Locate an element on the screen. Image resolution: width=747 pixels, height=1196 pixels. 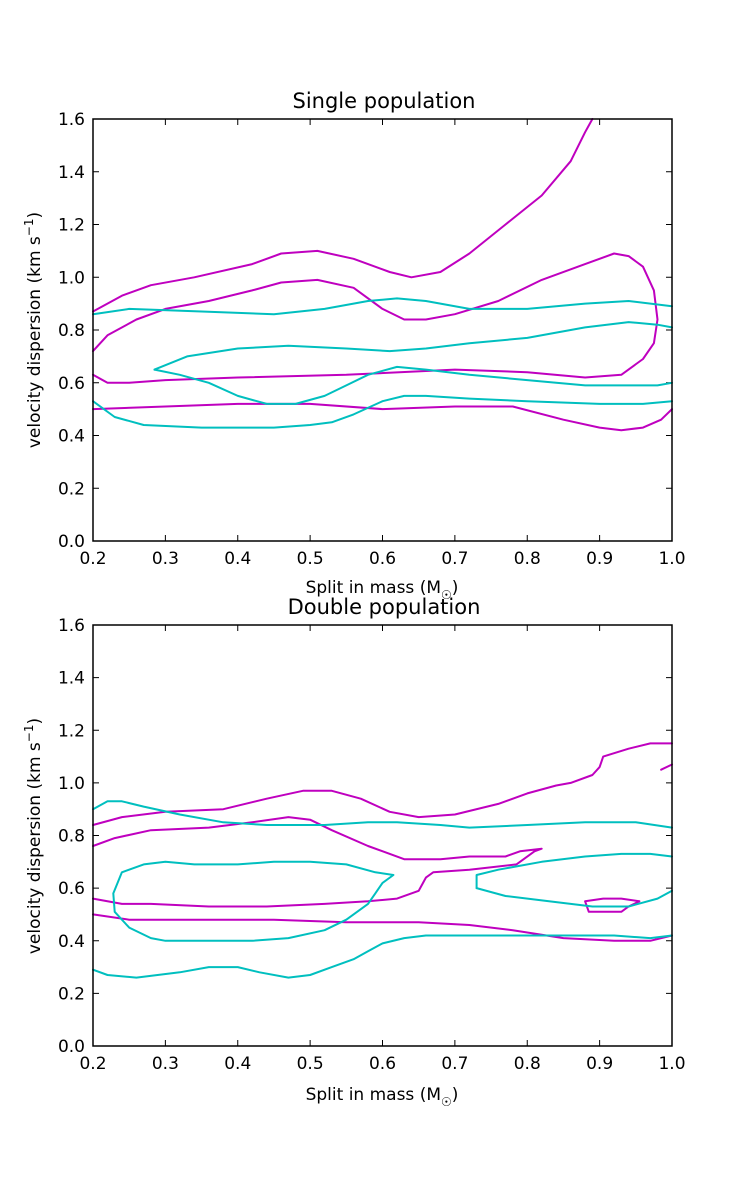
chart-title: Single population is located at coordinates (384, 101).